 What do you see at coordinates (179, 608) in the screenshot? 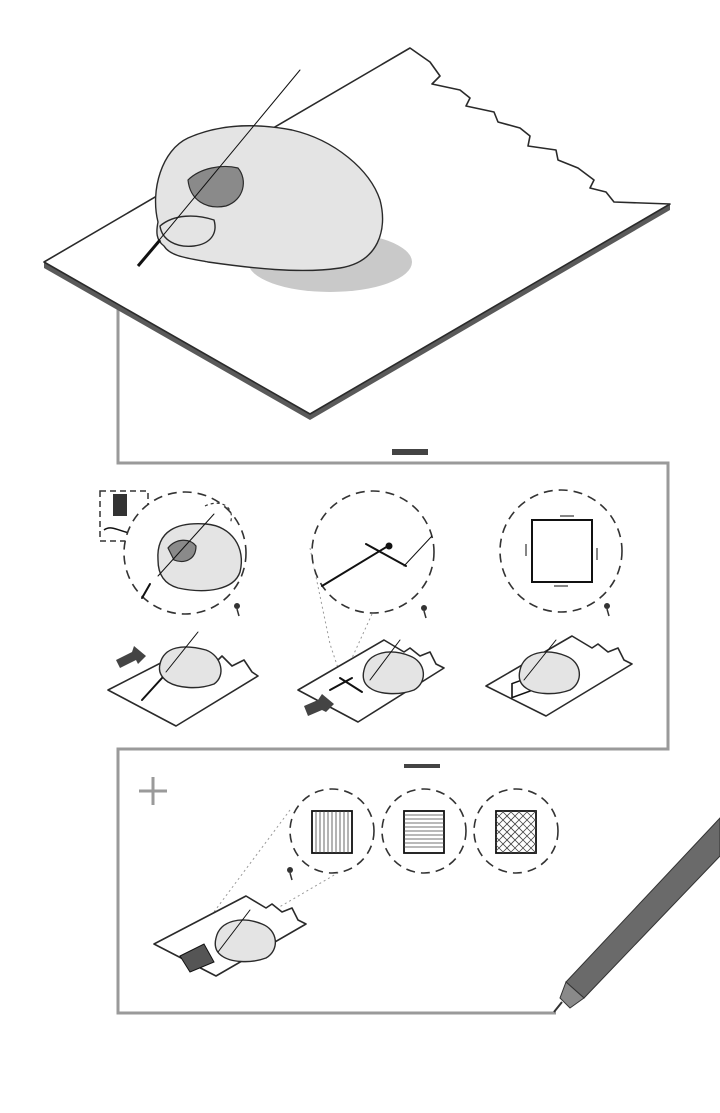
I see `step-1-line-stroke` at bounding box center [179, 608].